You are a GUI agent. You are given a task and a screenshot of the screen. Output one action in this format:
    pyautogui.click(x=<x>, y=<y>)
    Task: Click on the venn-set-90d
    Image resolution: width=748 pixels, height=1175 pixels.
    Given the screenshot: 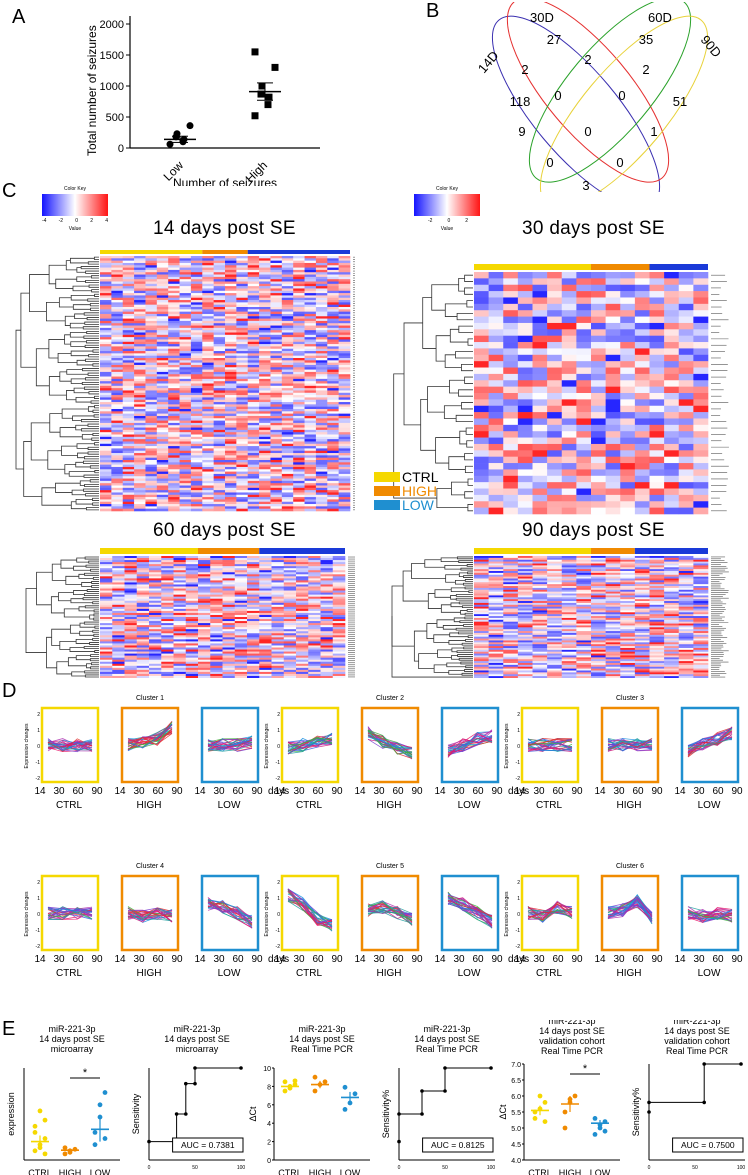 What is the action you would take?
    pyautogui.click(x=624, y=103)
    